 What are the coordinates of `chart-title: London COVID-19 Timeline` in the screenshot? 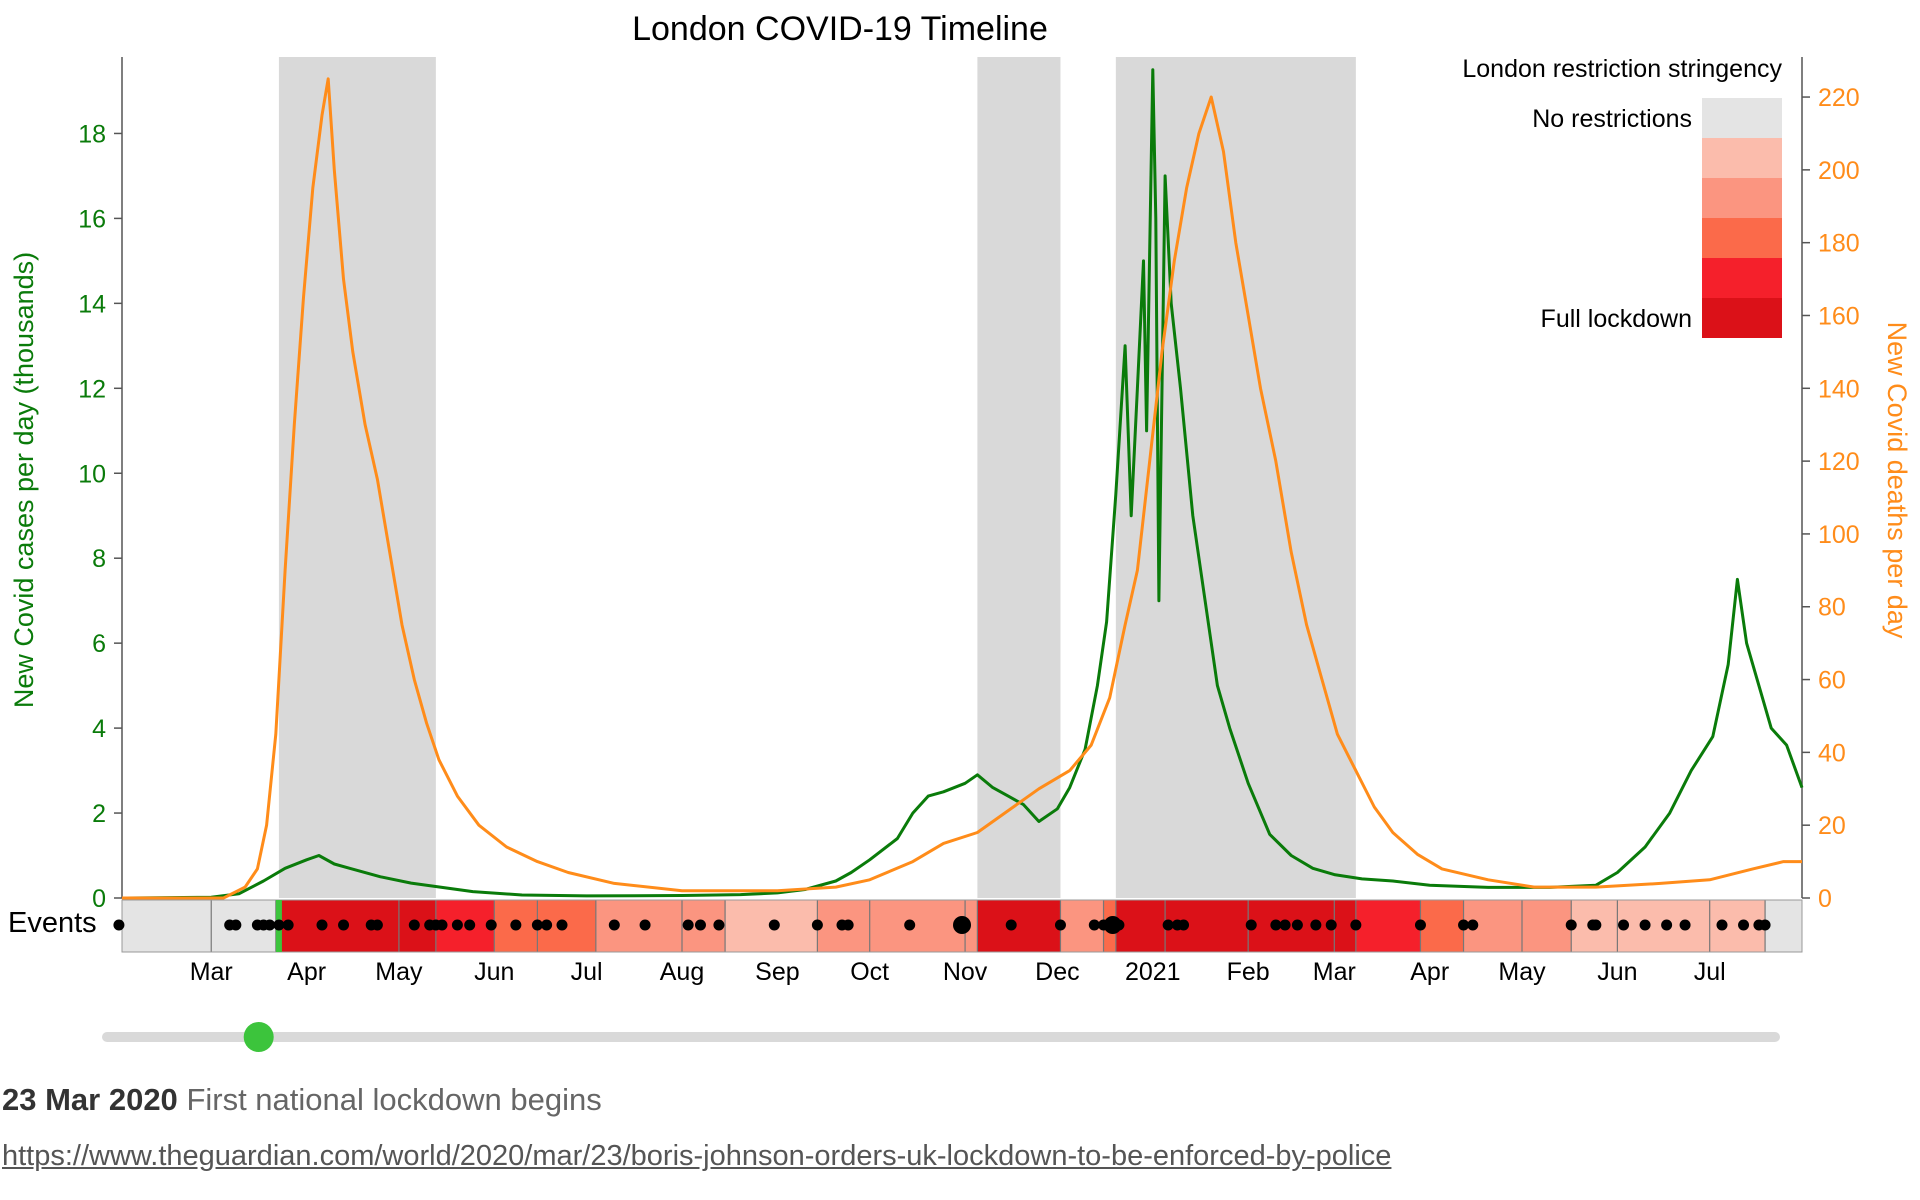 It's located at (840, 29).